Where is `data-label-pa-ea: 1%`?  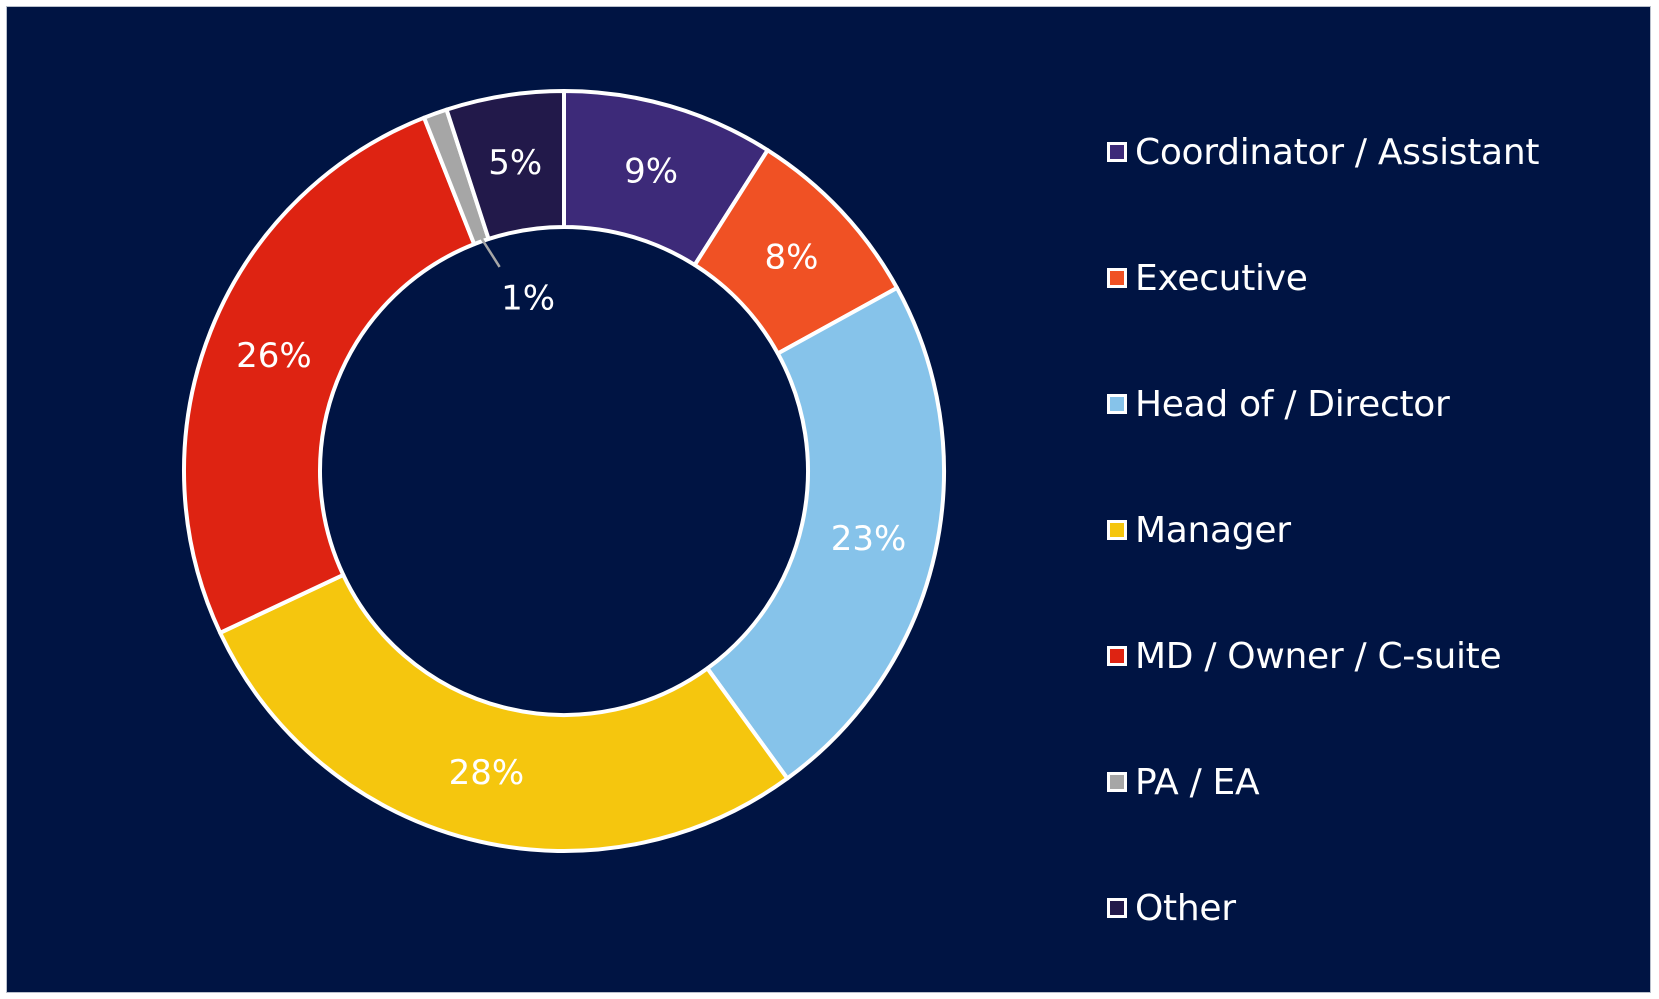 data-label-pa-ea: 1% is located at coordinates (528, 299).